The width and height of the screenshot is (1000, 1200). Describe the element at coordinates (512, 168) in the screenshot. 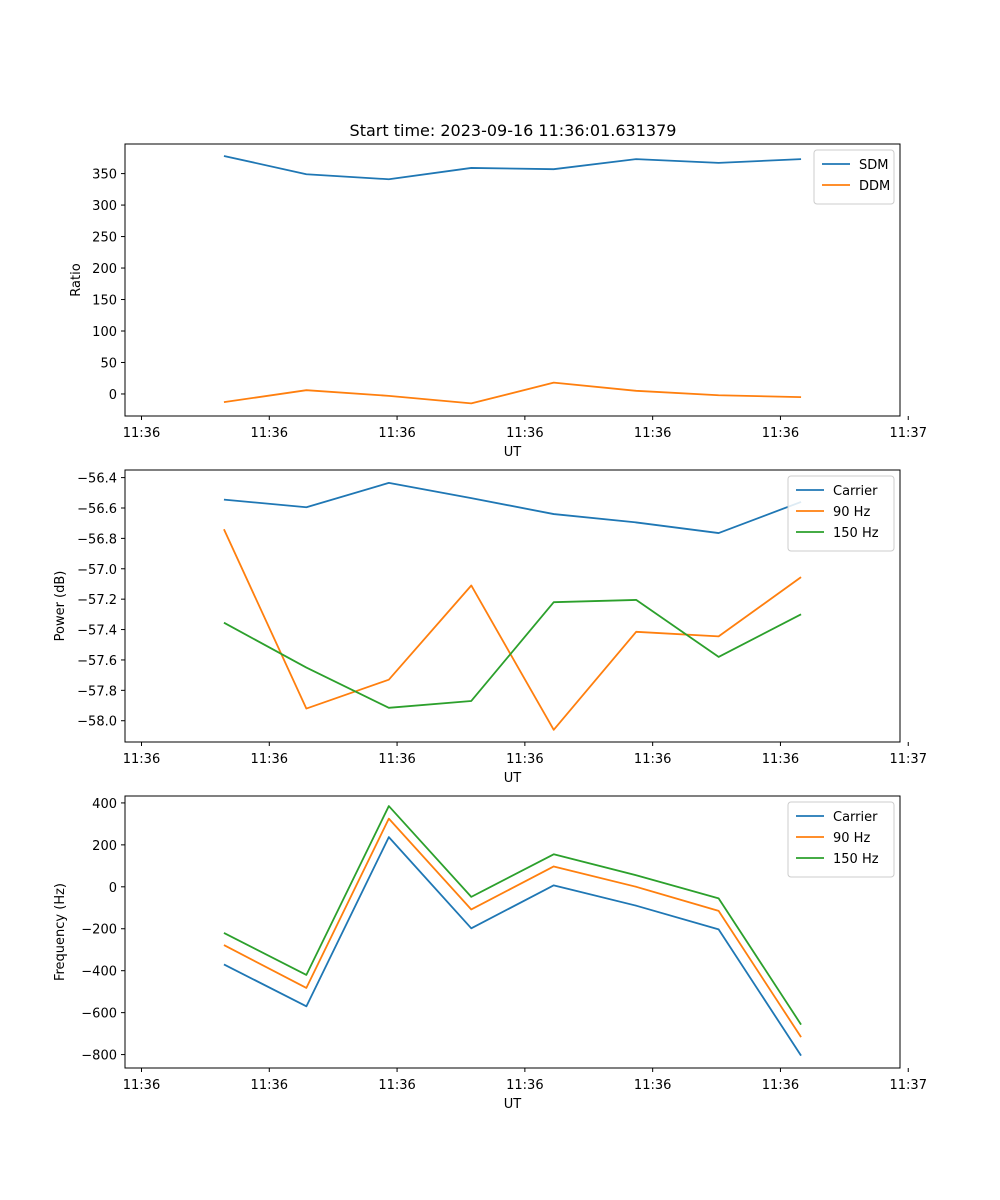

I see `series-line-sdm` at that location.